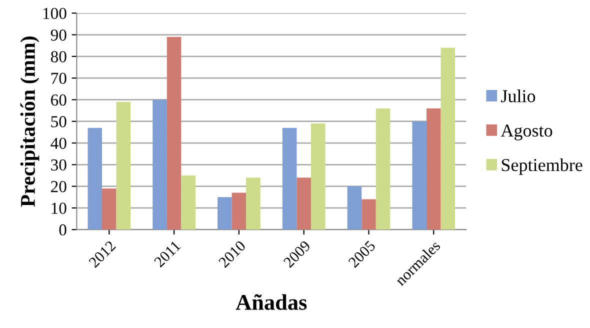  Describe the element at coordinates (58, 186) in the screenshot. I see `y-tick-label: 20` at that location.